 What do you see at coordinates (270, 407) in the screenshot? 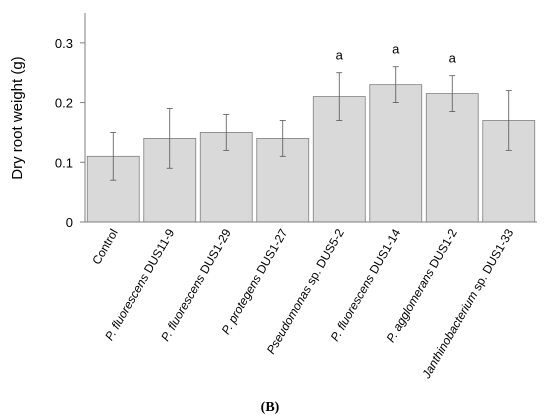
I see `panel-label: (B)` at bounding box center [270, 407].